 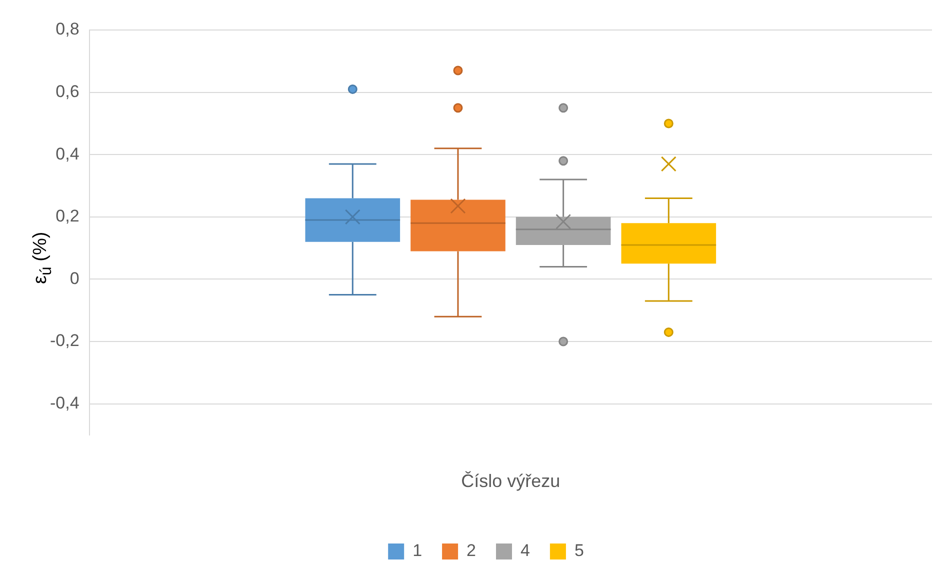 What do you see at coordinates (510, 481) in the screenshot?
I see `x-axis-title: Číslo výřezu` at bounding box center [510, 481].